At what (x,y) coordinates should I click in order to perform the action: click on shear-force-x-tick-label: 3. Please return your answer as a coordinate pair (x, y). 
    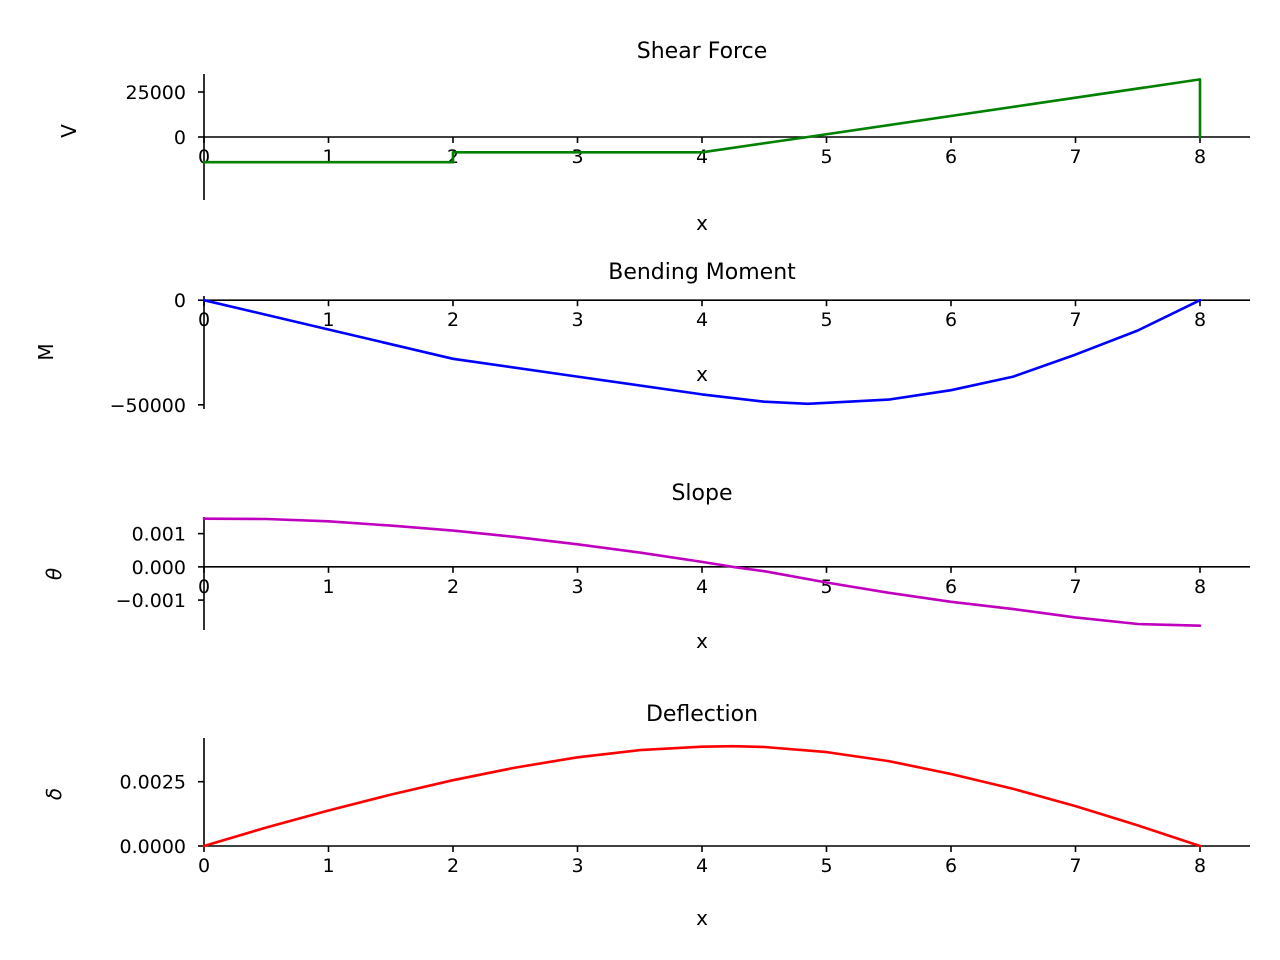
    Looking at the image, I should click on (577, 157).